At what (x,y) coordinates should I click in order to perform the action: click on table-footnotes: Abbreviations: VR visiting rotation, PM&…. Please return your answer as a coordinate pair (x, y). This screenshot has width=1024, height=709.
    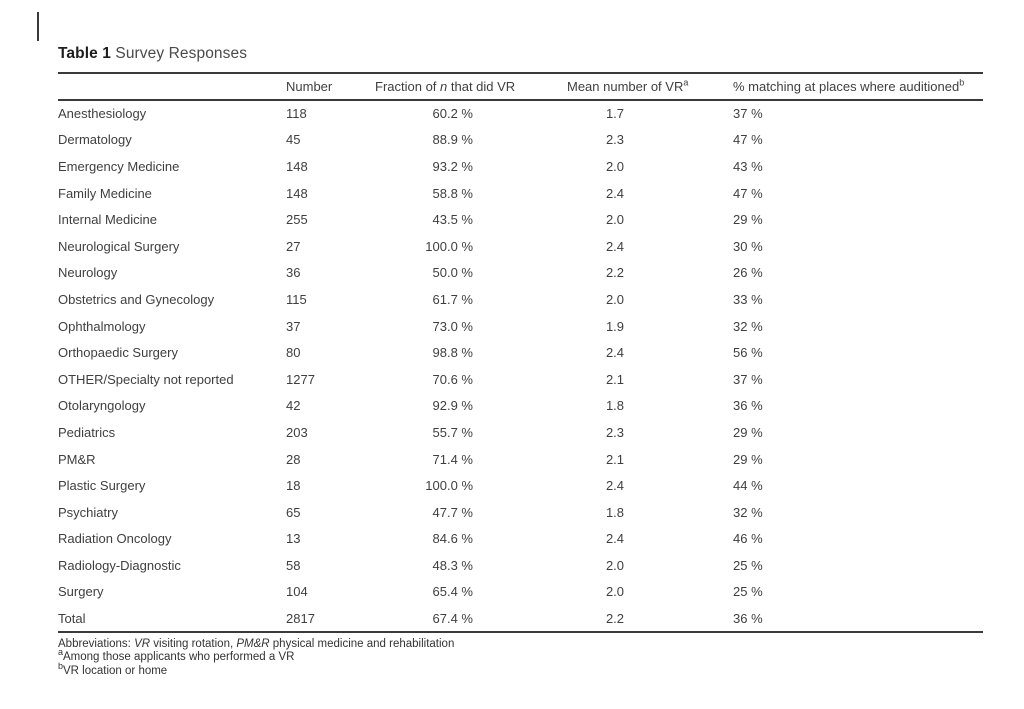
    Looking at the image, I should click on (520, 658).